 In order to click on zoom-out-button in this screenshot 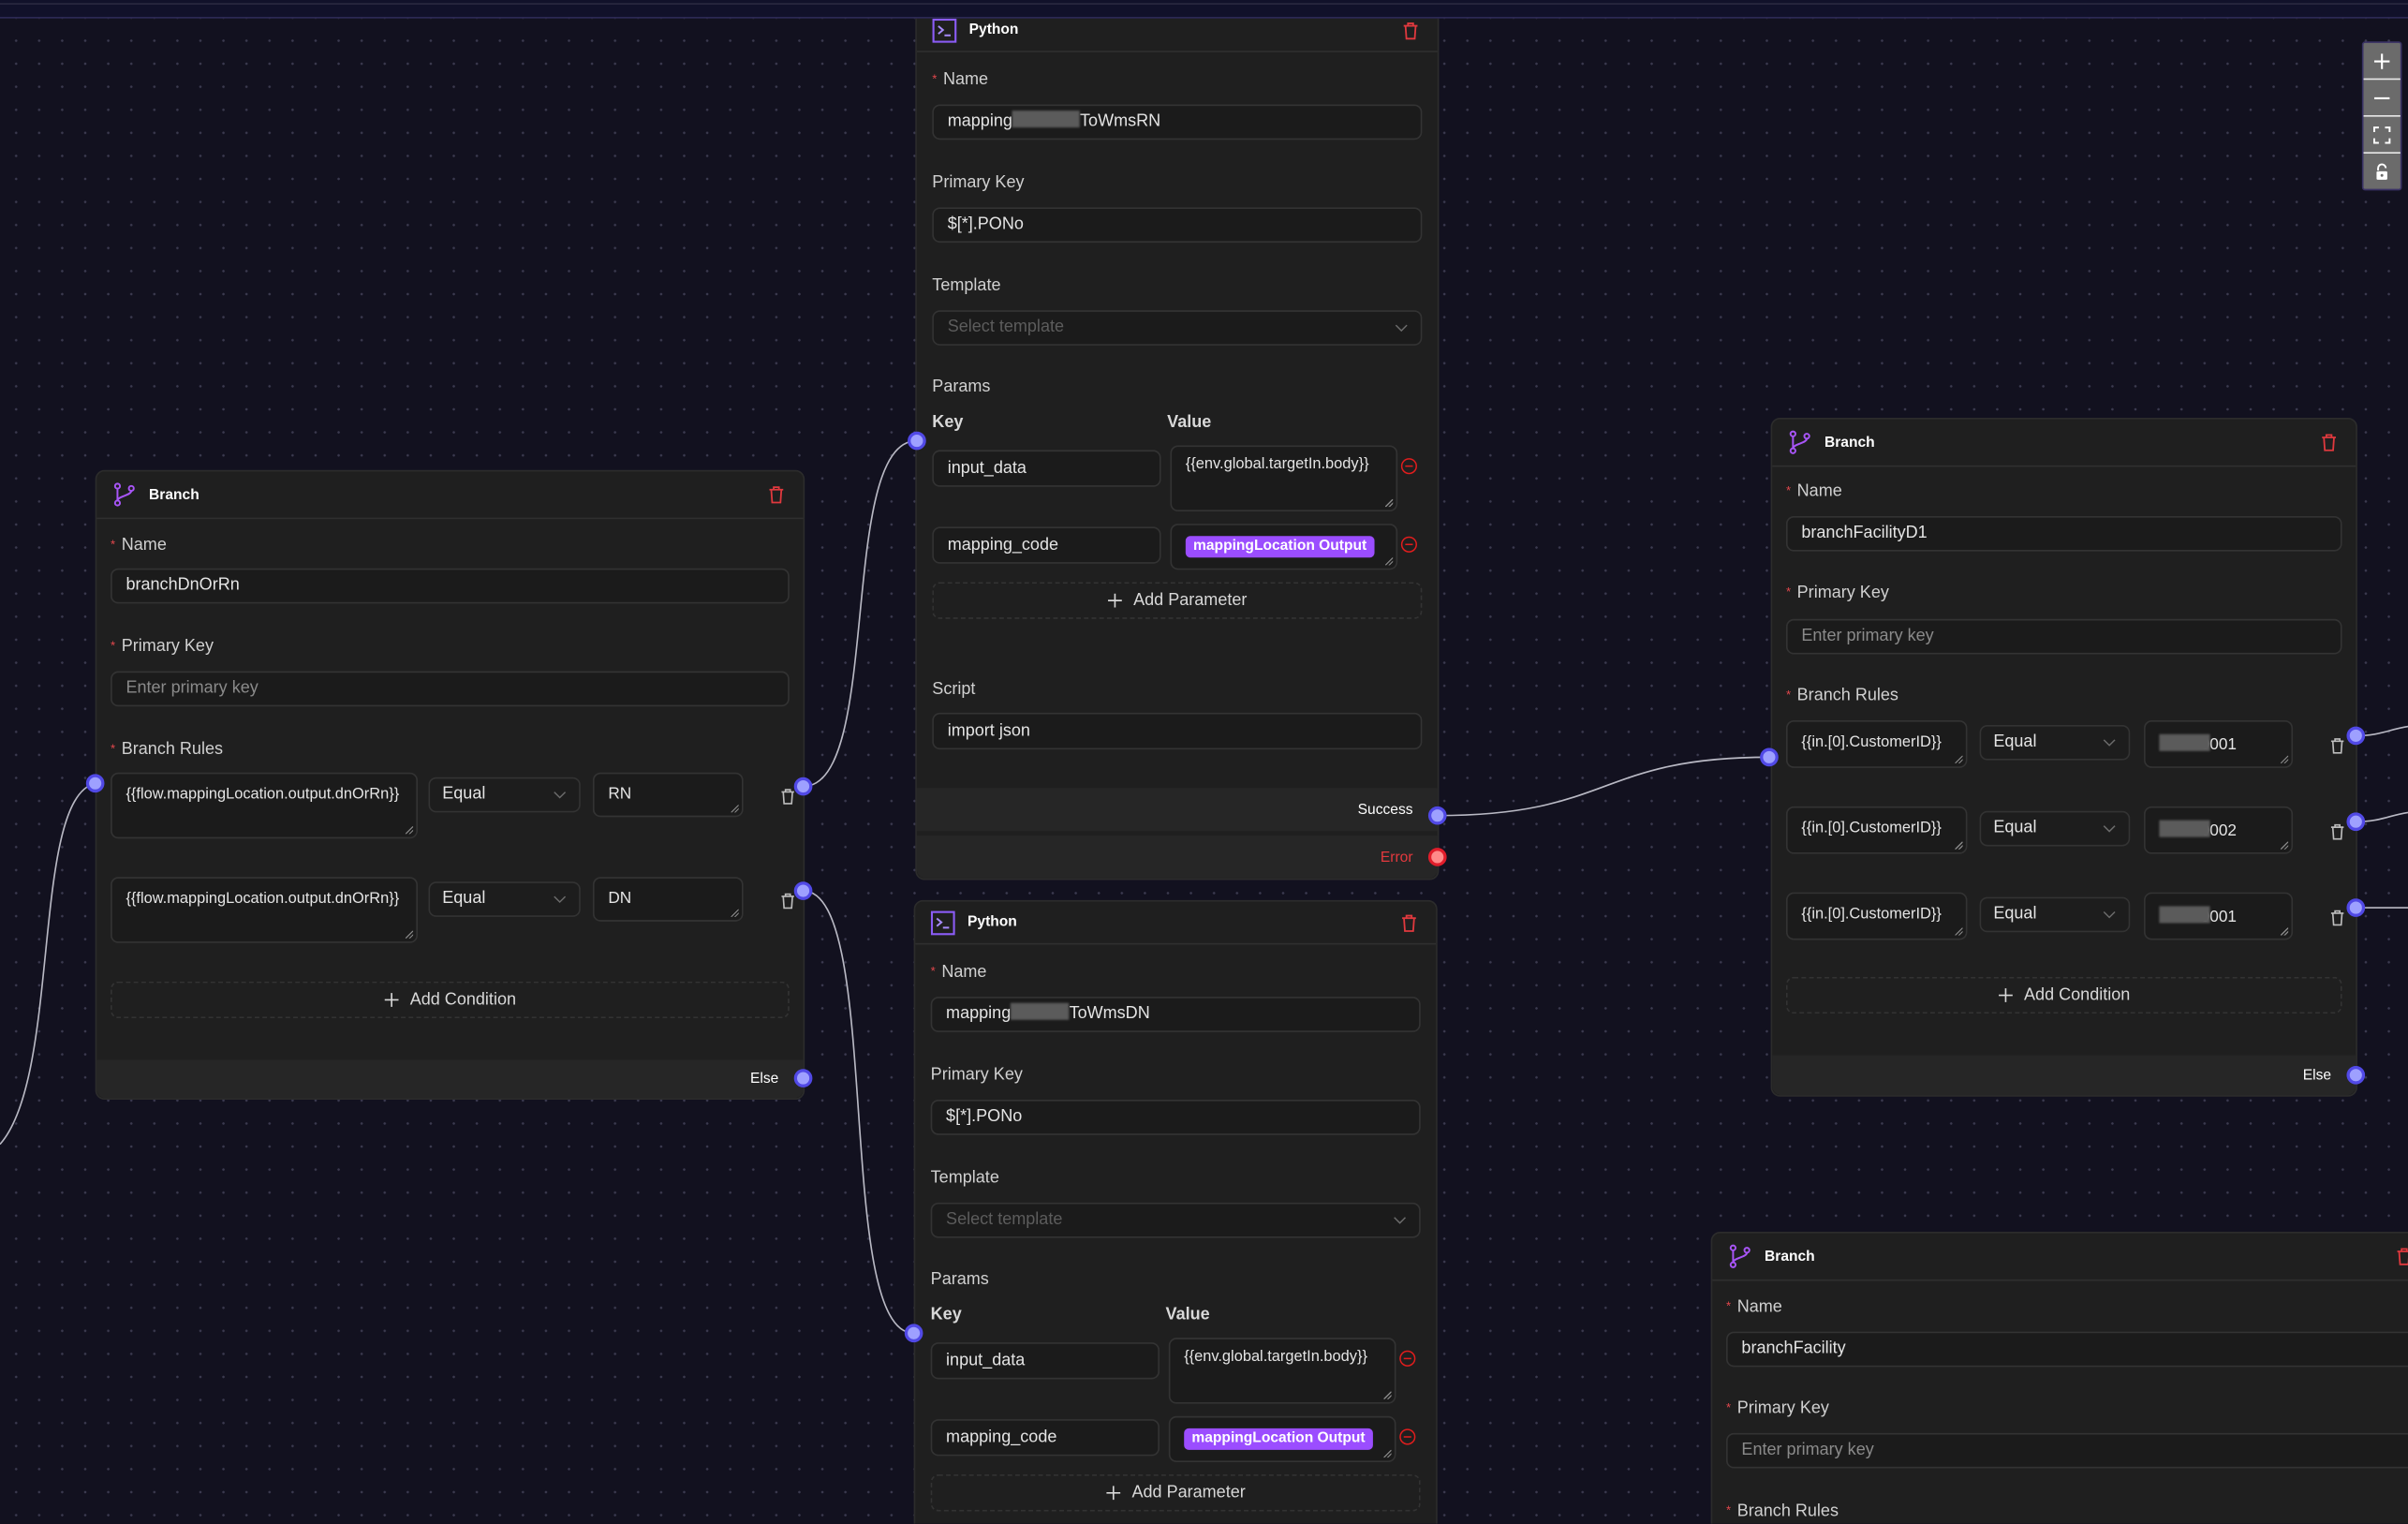, I will do `click(2382, 98)`.